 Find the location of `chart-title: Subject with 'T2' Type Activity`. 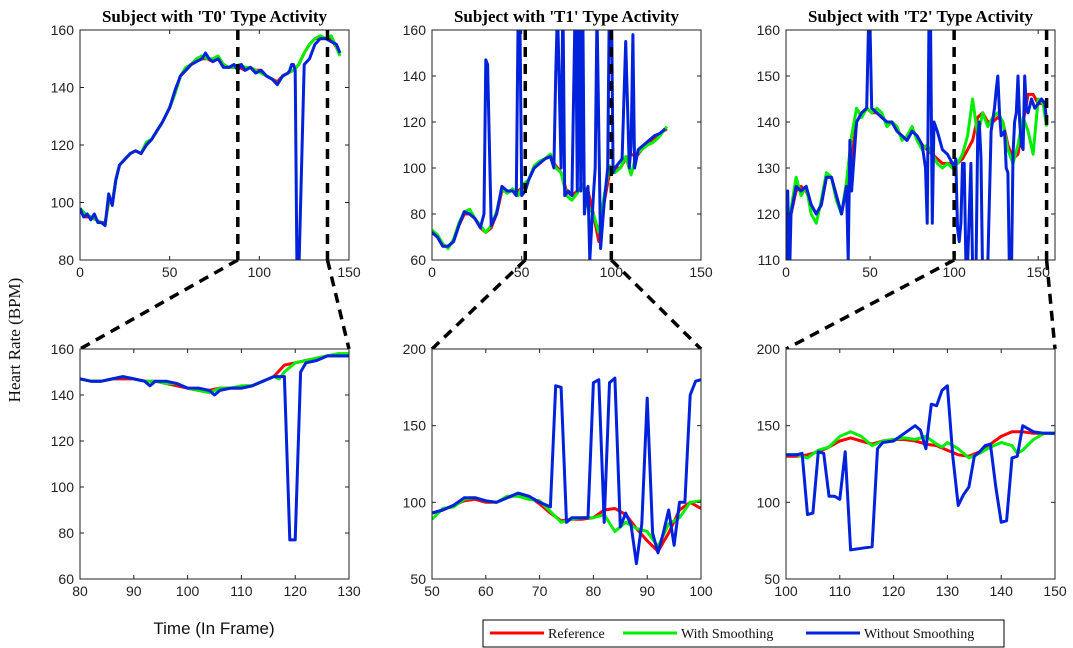

chart-title: Subject with 'T2' Type Activity is located at coordinates (921, 16).